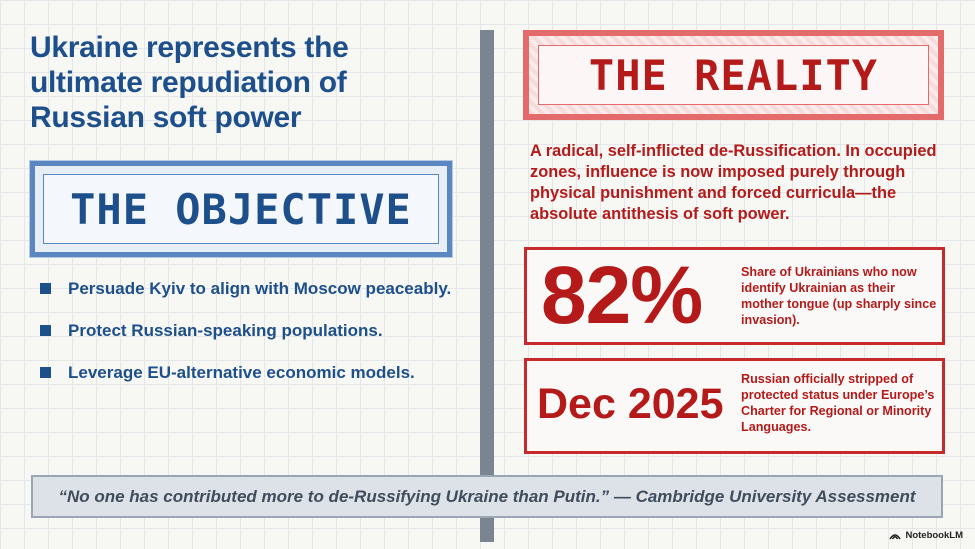 The height and width of the screenshot is (549, 975). What do you see at coordinates (622, 295) in the screenshot?
I see `stat-value: 82%` at bounding box center [622, 295].